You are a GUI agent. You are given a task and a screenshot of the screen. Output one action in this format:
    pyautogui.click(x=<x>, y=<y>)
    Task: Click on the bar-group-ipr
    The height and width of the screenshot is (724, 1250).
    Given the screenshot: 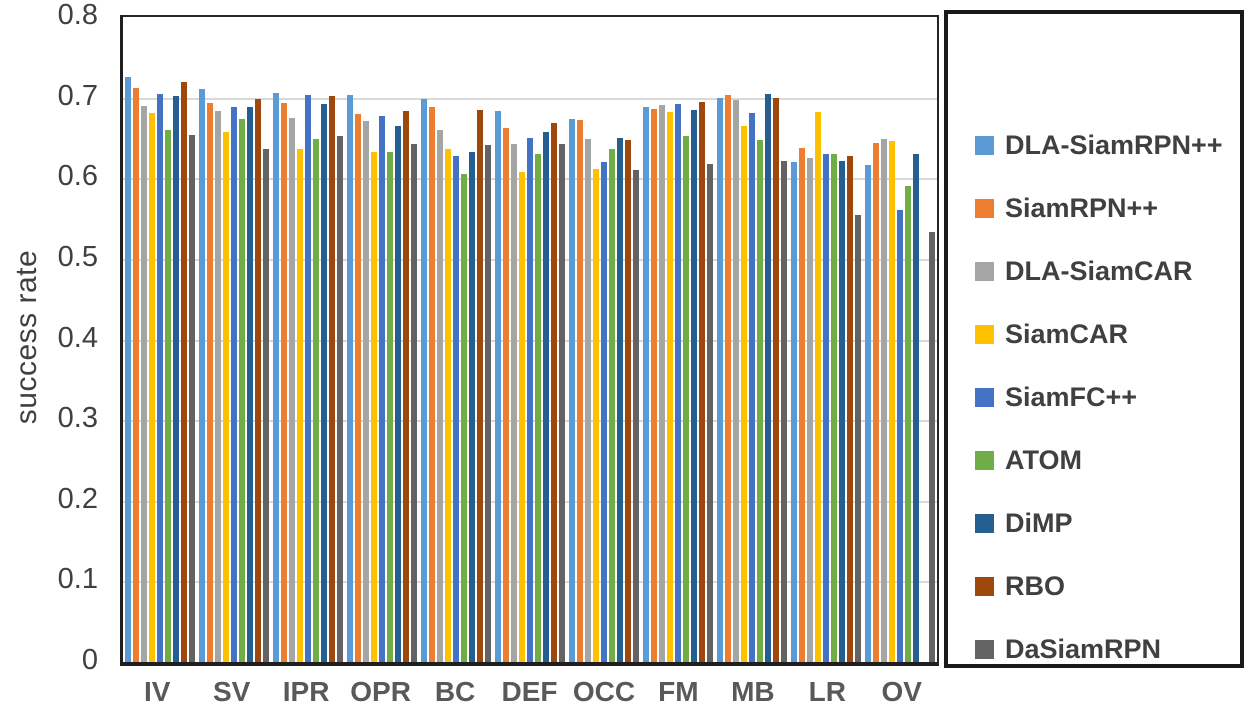 What is the action you would take?
    pyautogui.click(x=308, y=339)
    